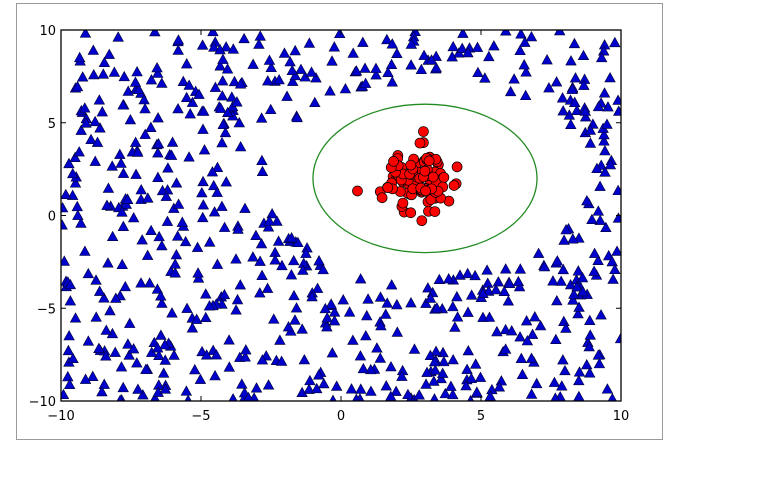  What do you see at coordinates (52, 124) in the screenshot?
I see `y-tick-label: 5` at bounding box center [52, 124].